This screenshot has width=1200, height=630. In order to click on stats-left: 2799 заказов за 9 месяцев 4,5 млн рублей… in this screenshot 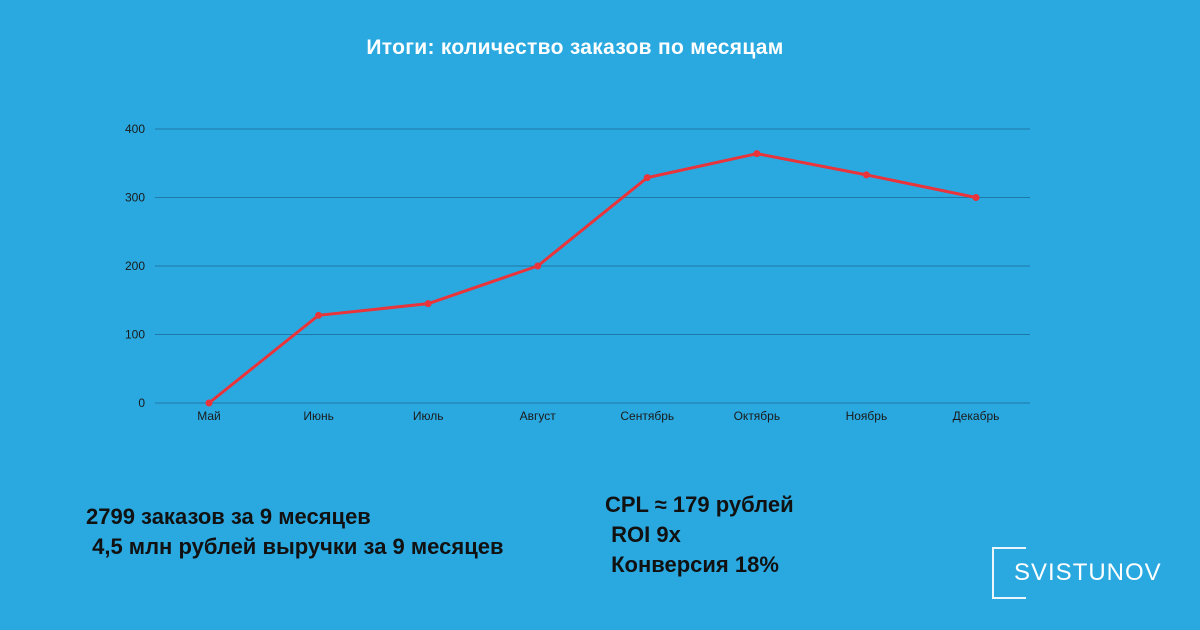, I will do `click(294, 532)`.